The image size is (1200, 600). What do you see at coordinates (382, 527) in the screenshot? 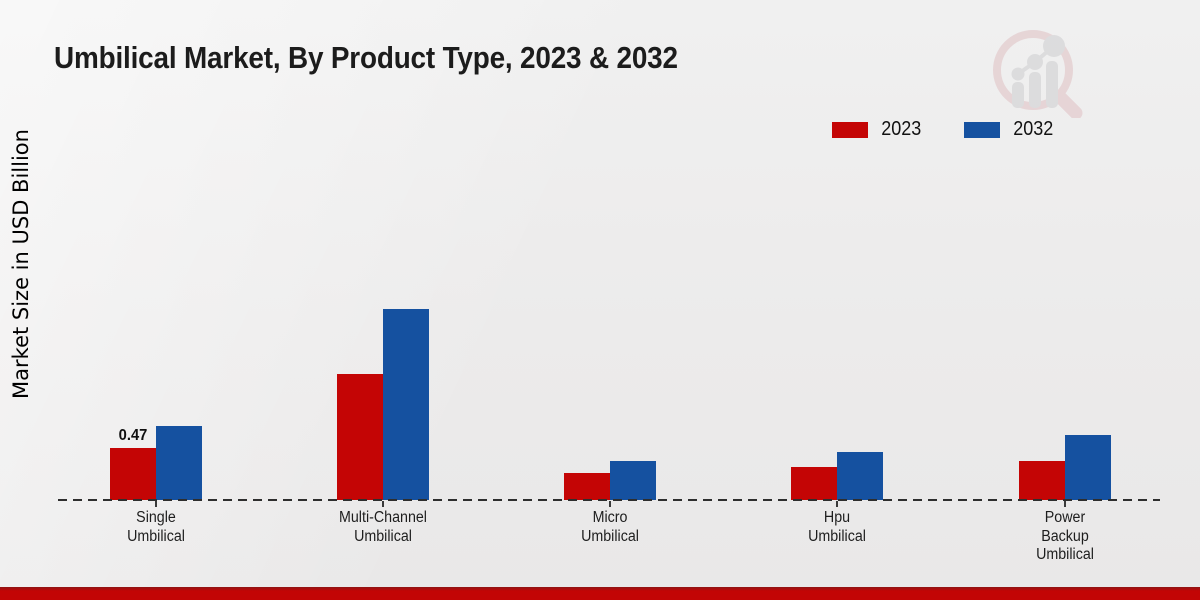
I see `category-label: Multi-Channel Umbilical` at bounding box center [382, 527].